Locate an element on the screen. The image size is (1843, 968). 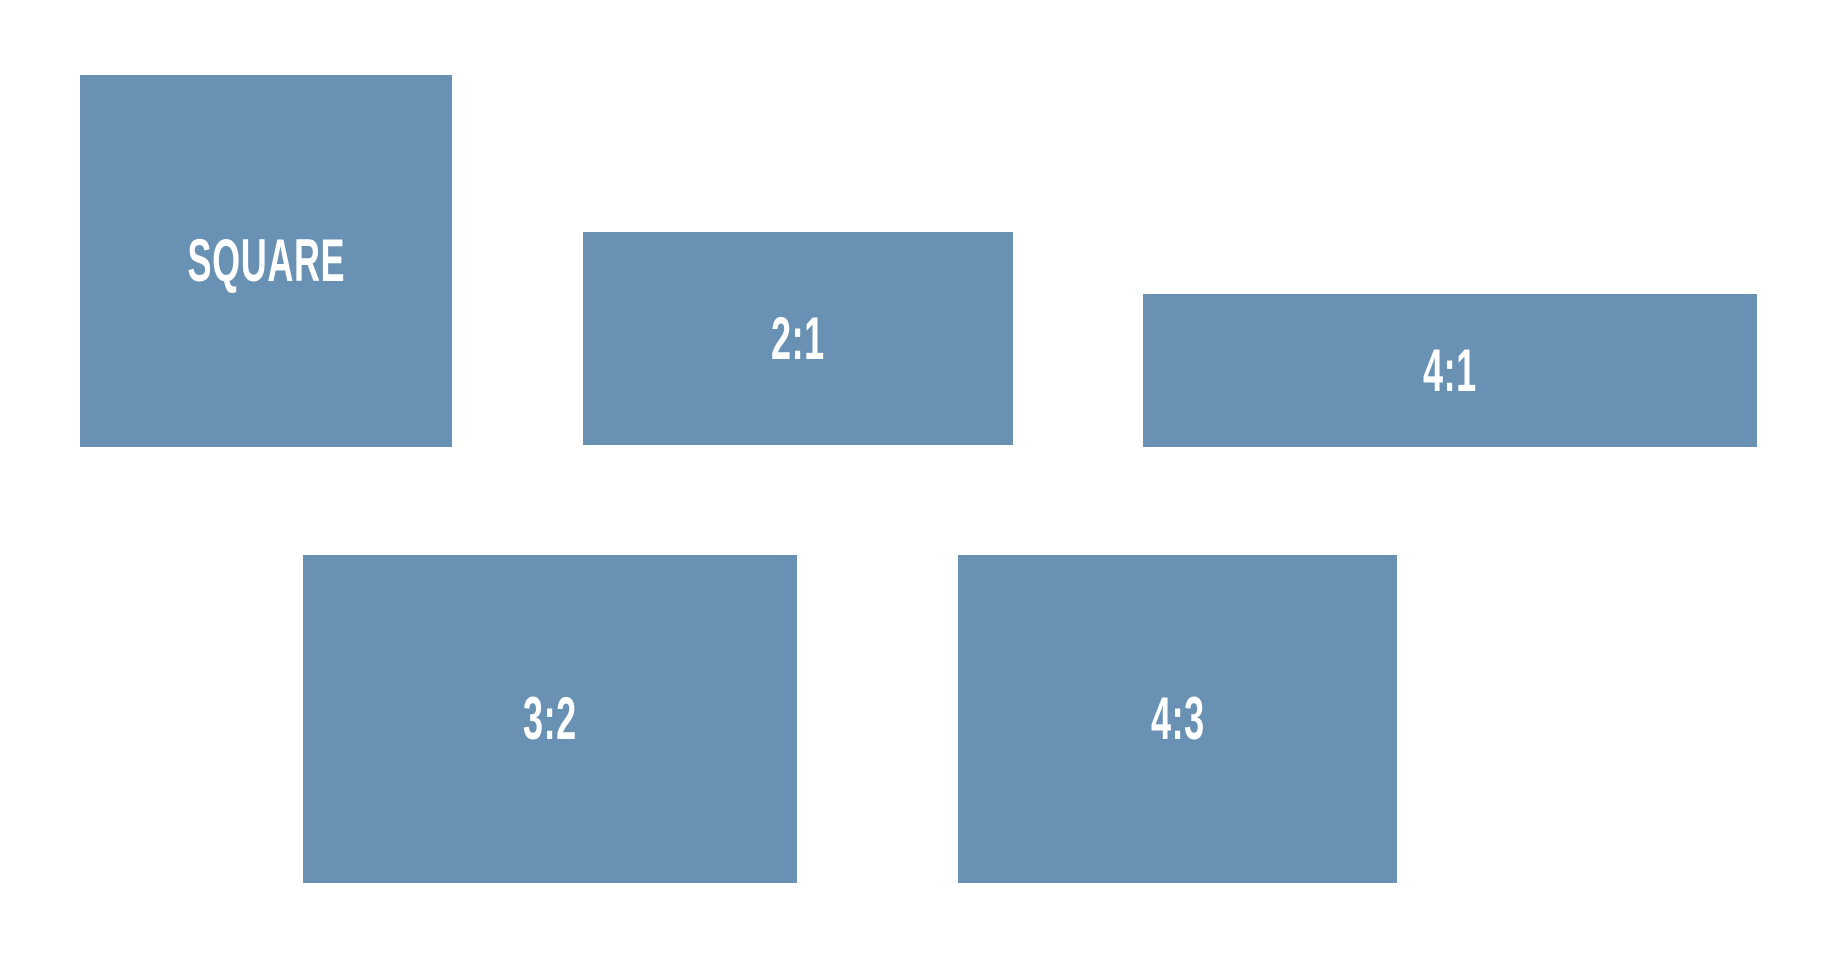
aspect-label-square: SQUARE is located at coordinates (266, 260).